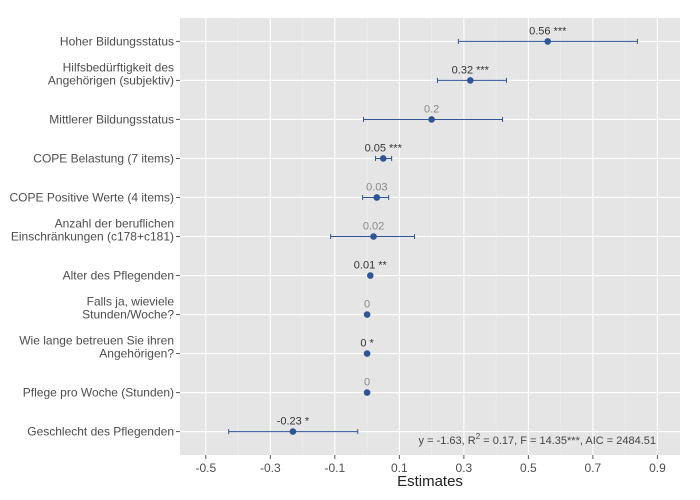  I want to click on value-label: 0.03, so click(376, 187).